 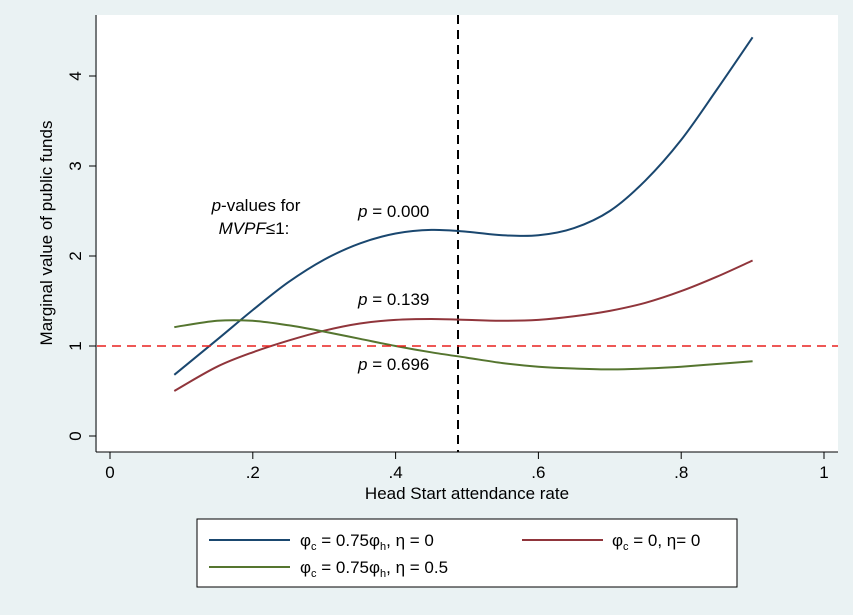 I want to click on x-tick-label: .4, so click(x=396, y=472).